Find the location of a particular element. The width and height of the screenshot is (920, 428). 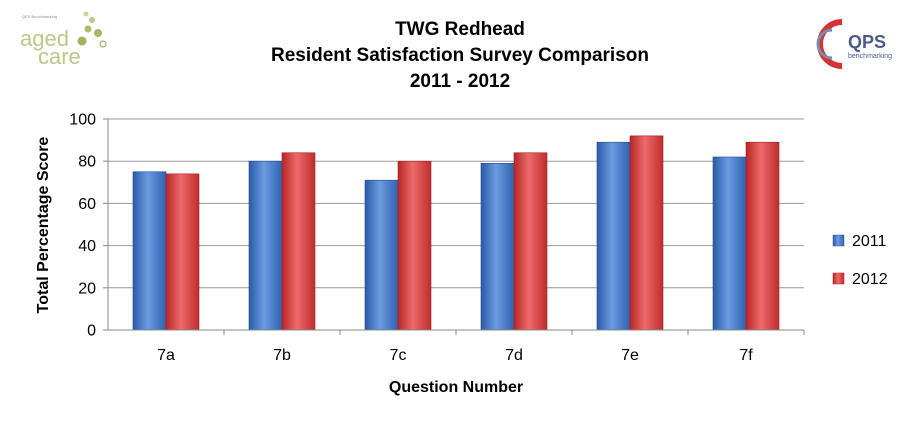

bar-2012-7f is located at coordinates (762, 236).